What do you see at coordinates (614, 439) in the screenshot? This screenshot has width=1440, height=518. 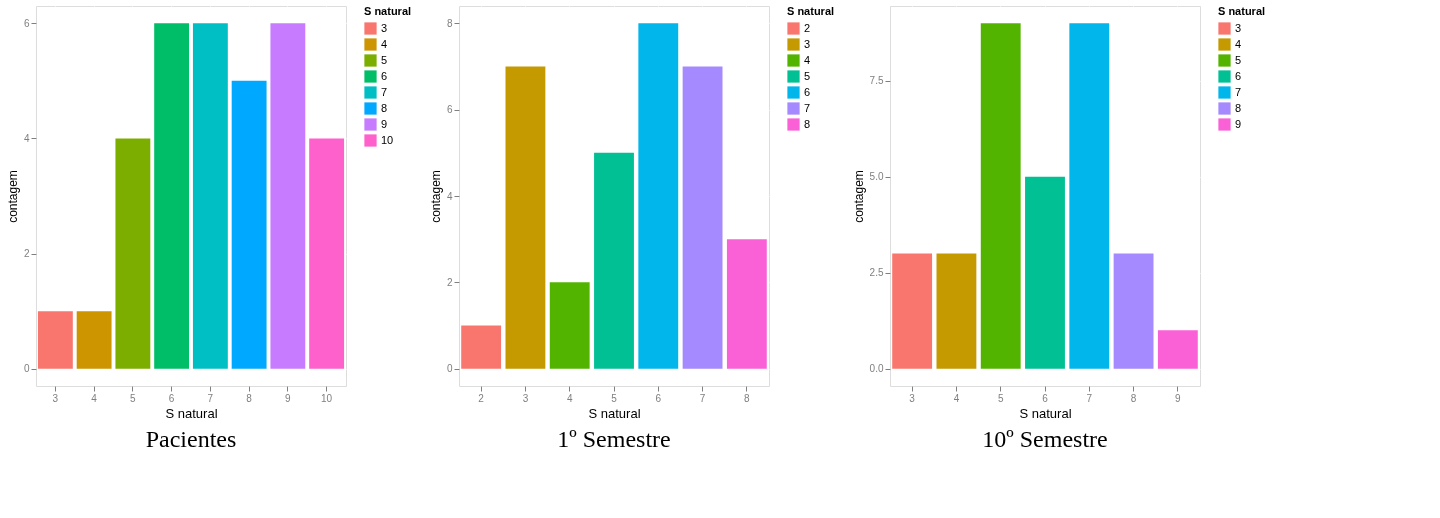 I see `text: 1º Semestre` at bounding box center [614, 439].